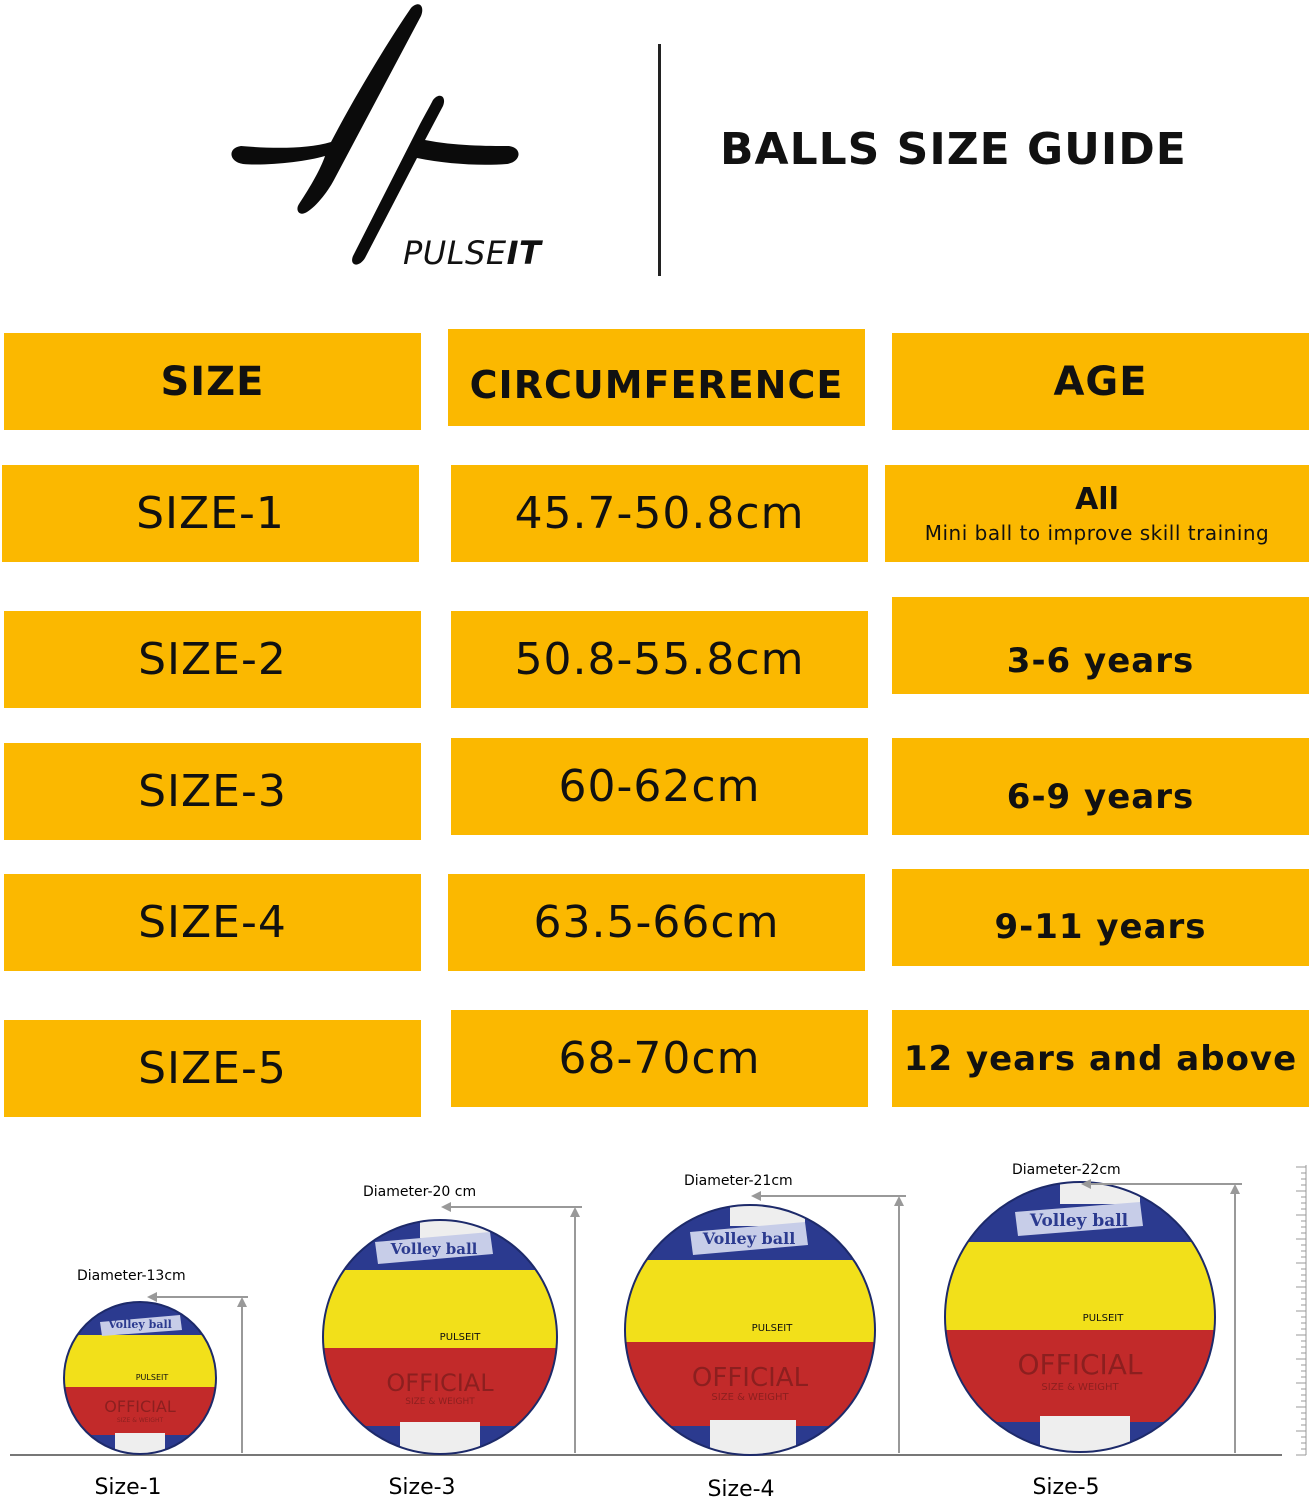 This screenshot has width=1316, height=1500. I want to click on ball-size-label: Size-5, so click(1065, 1487).